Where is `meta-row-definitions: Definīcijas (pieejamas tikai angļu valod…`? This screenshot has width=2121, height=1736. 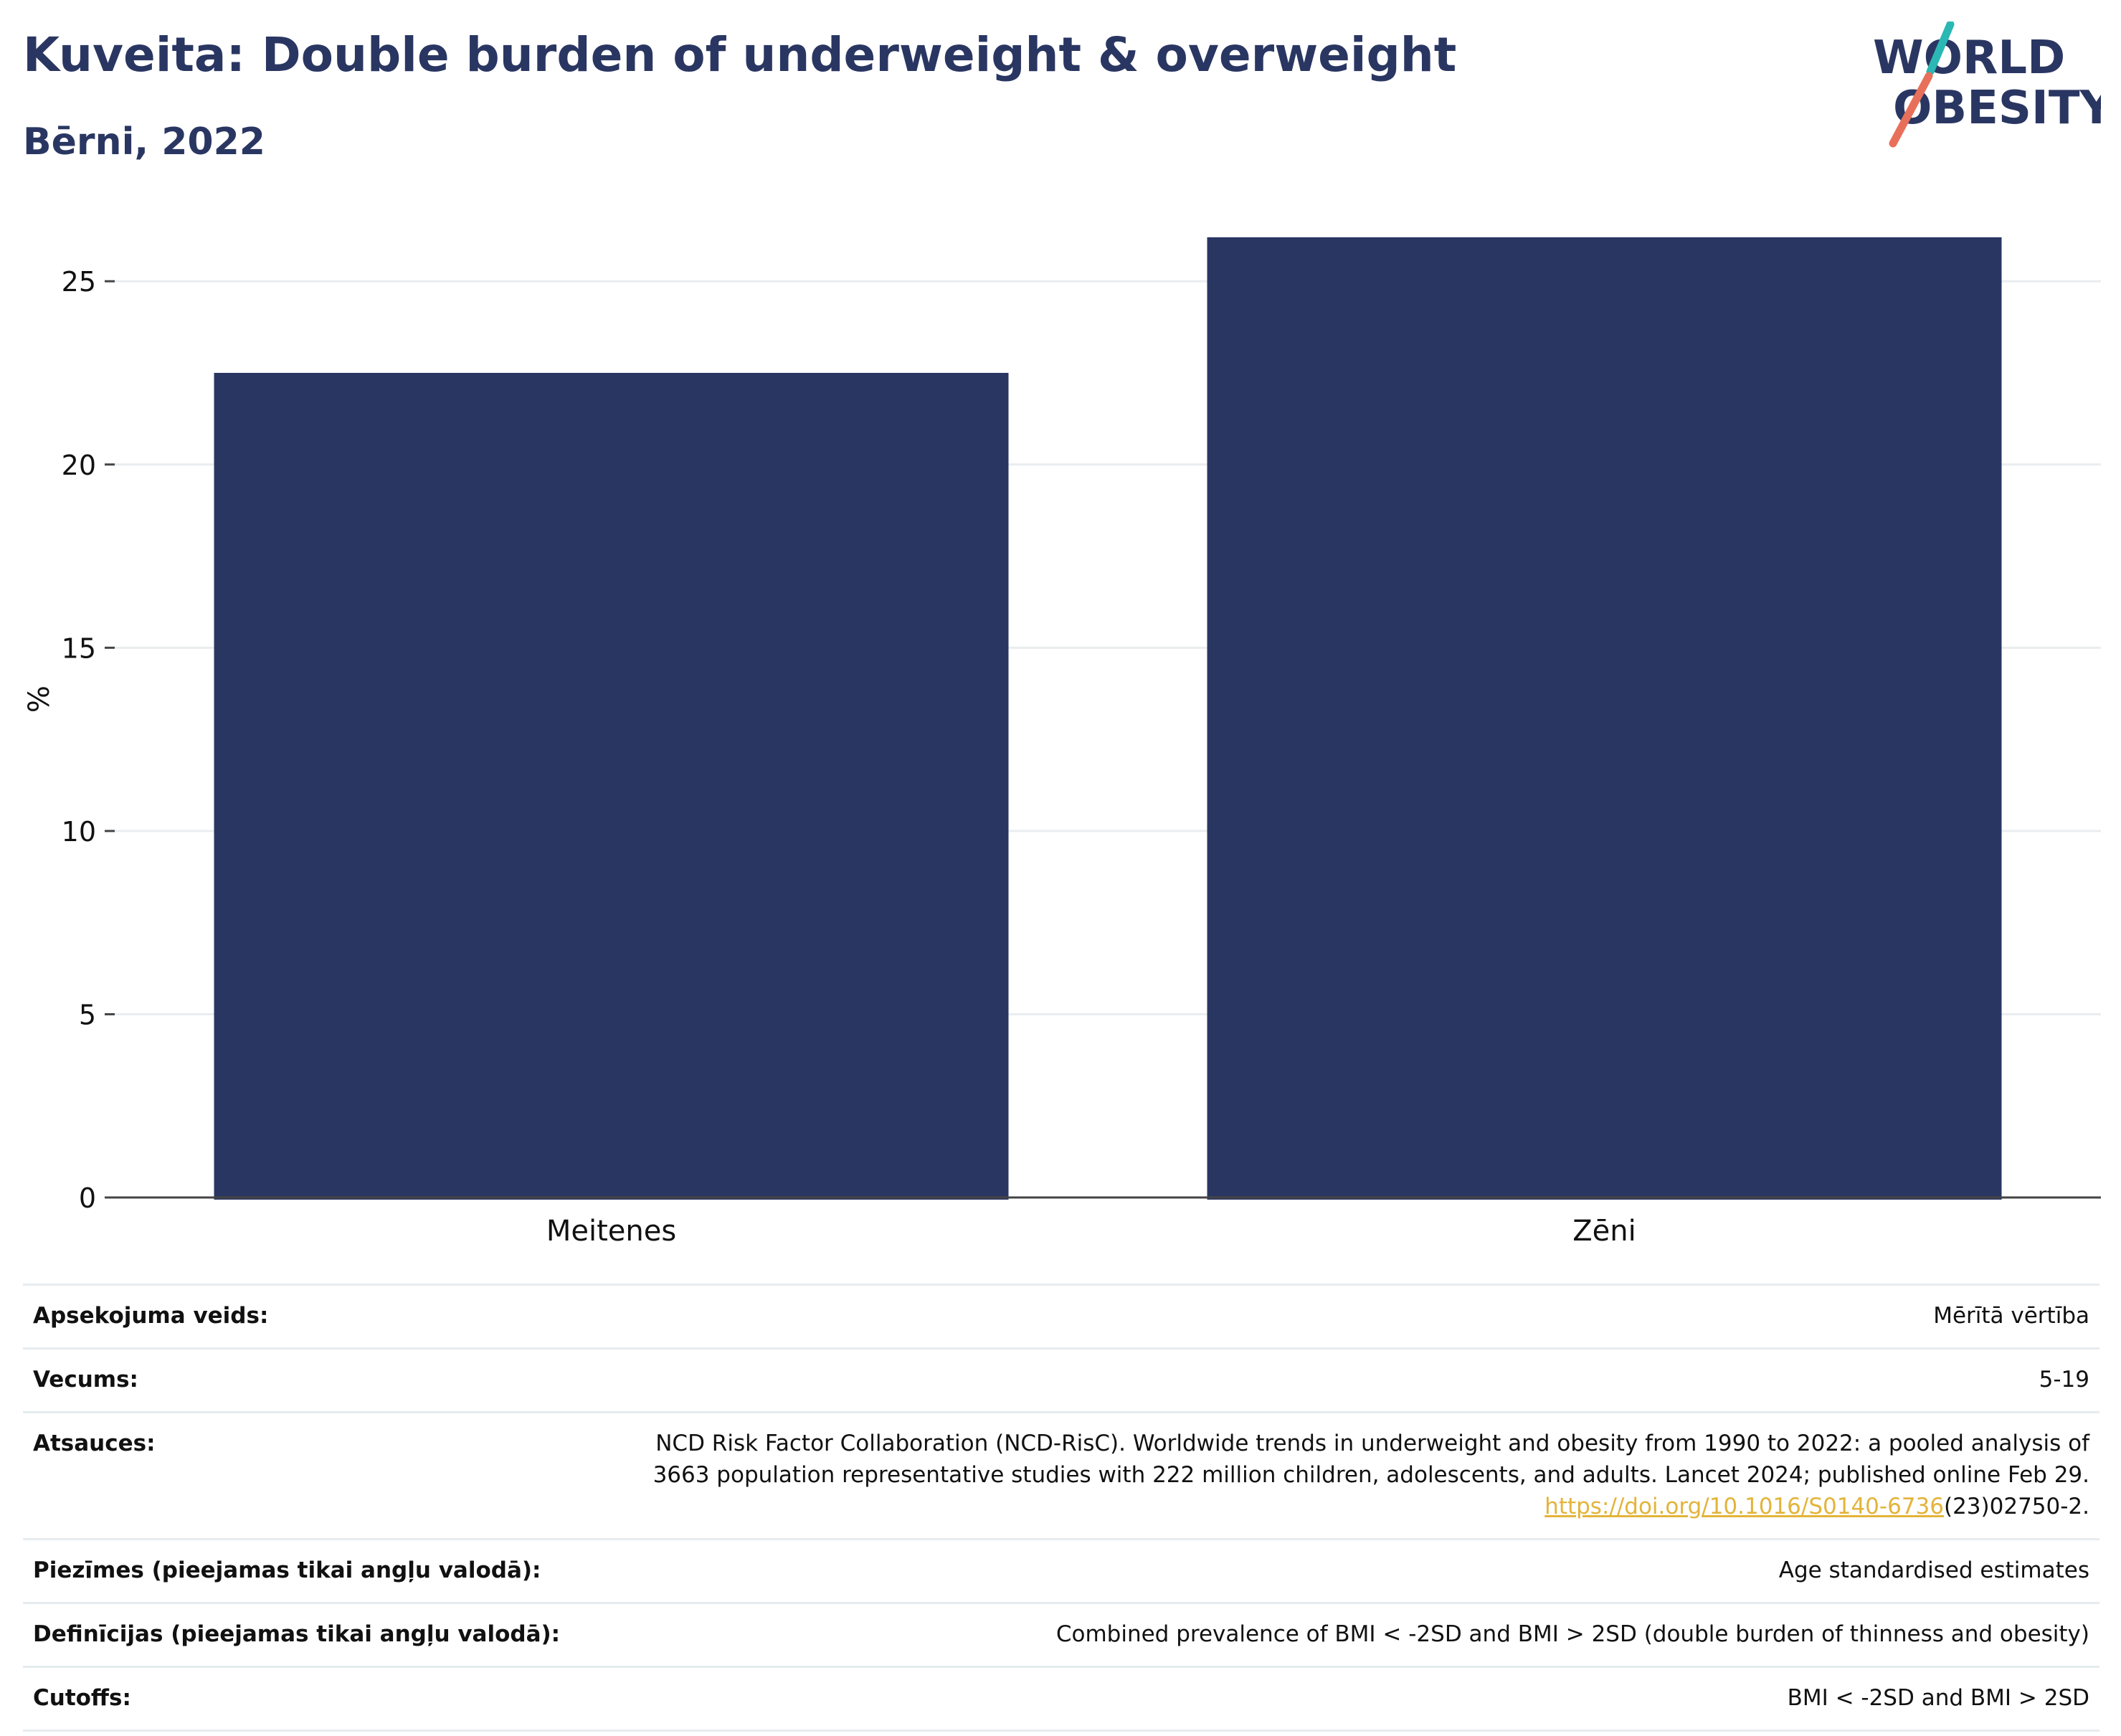
meta-row-definitions: Definīcijas (pieejamas tikai angļu valod… is located at coordinates (1061, 1634).